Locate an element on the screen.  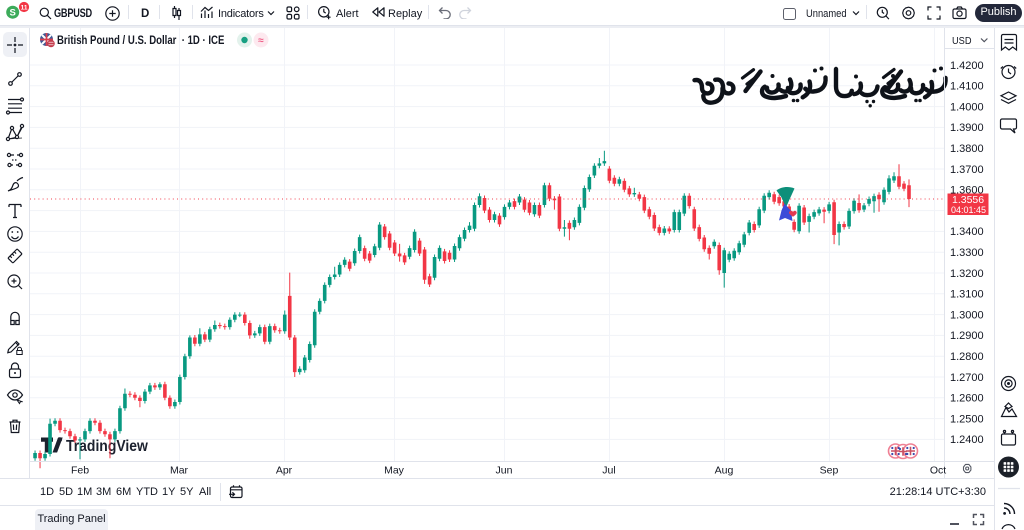
svg-text: 1.2400 is located at coordinates (967, 440).